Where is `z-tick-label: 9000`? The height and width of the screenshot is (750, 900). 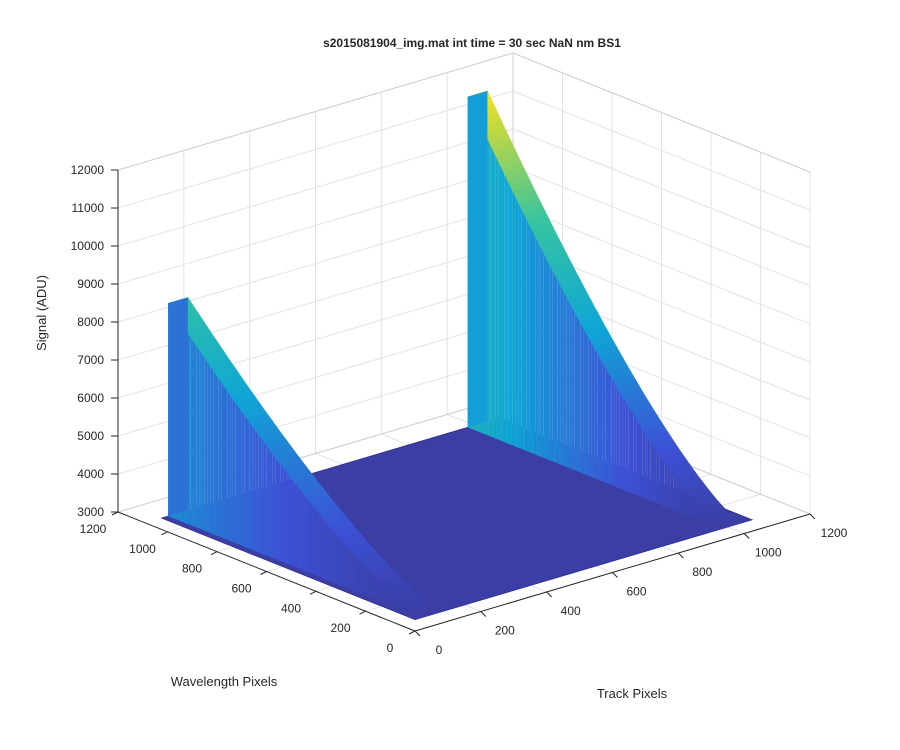 z-tick-label: 9000 is located at coordinates (90, 284).